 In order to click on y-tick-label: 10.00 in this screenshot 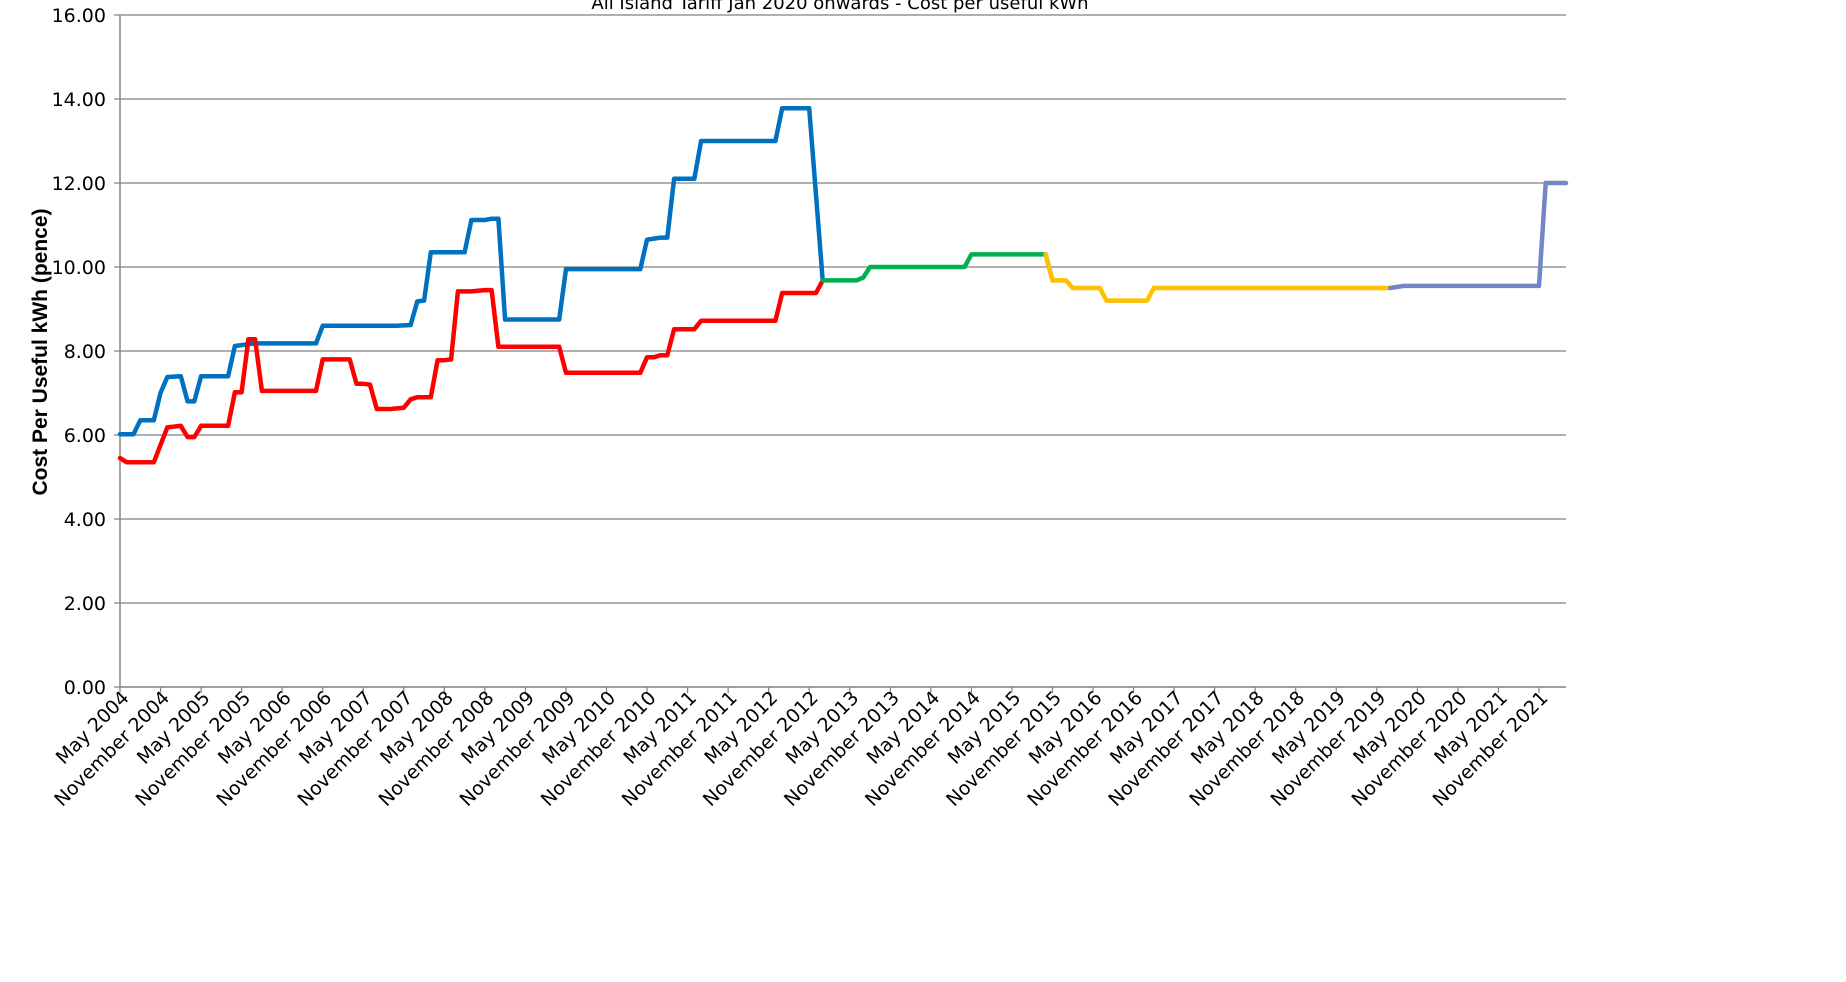, I will do `click(79, 268)`.